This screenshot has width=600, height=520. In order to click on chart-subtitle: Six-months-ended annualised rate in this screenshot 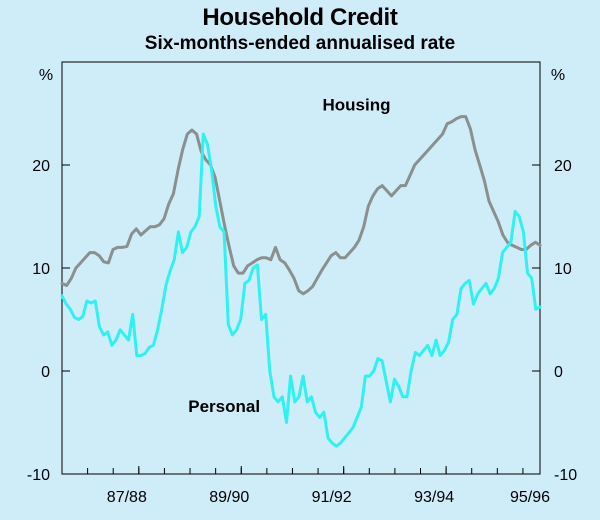, I will do `click(300, 43)`.